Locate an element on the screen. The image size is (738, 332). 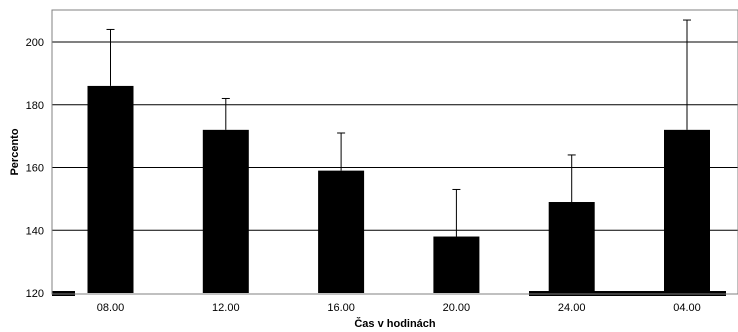
bar-24.00 is located at coordinates (571, 247).